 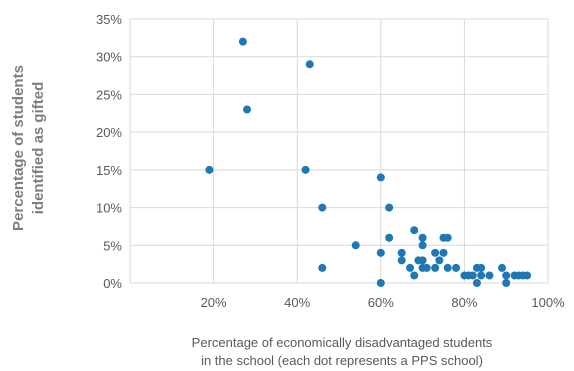 I want to click on y-tick-label: 20%, so click(x=109, y=132).